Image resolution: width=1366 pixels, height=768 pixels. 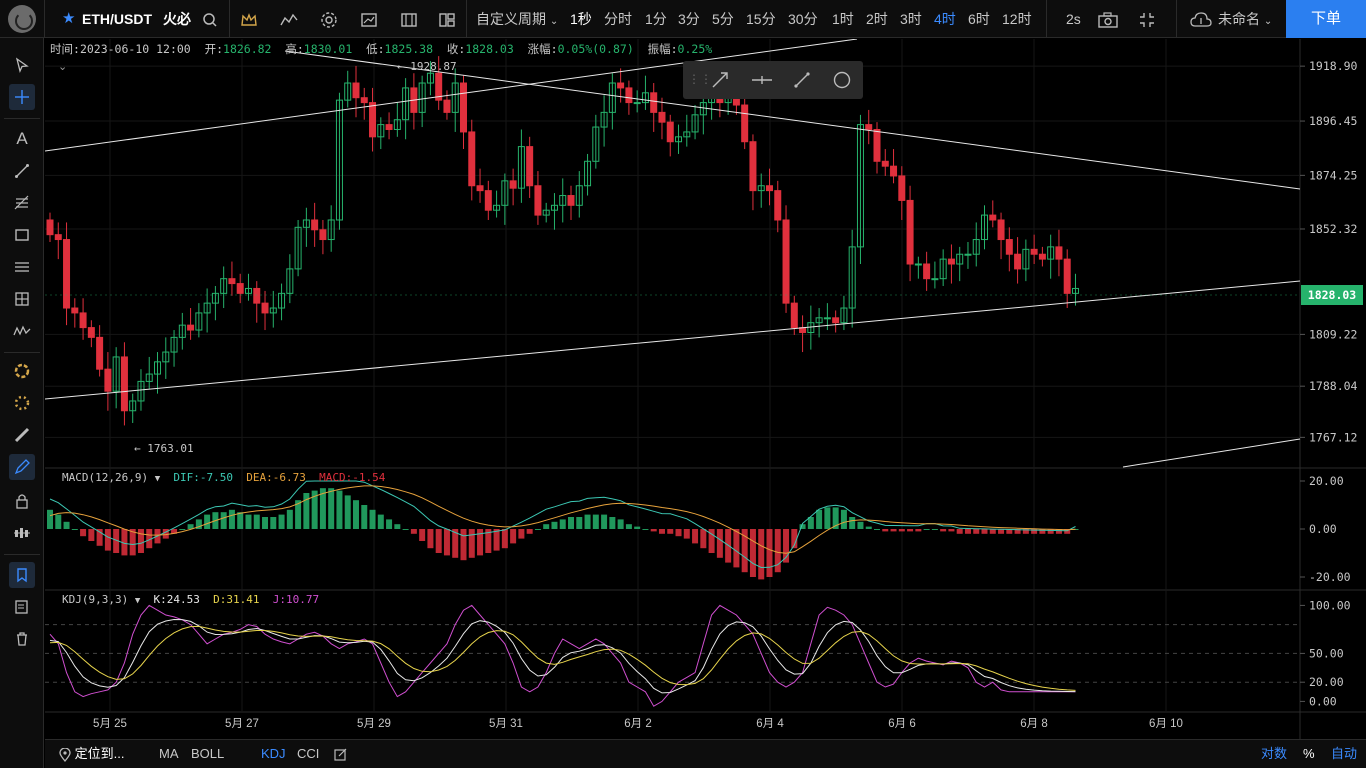 I want to click on macd-dif: DIF:-7.50, so click(x=203, y=477).